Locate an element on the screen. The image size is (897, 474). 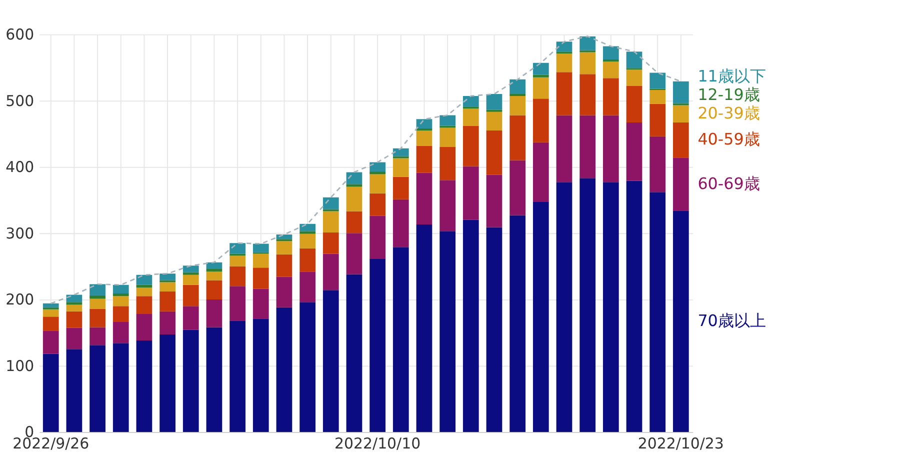
y-tick-label: 100 is located at coordinates (20, 365).